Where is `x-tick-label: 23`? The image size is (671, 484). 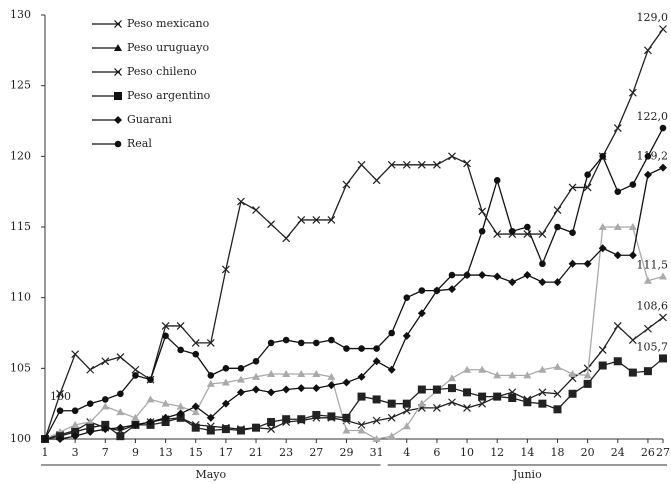
x-tick-label: 23 is located at coordinates (286, 452).